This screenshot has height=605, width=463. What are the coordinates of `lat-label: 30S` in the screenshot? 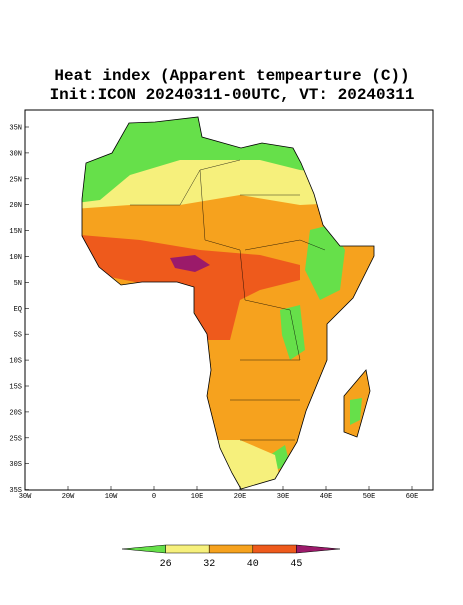 It's located at (15, 465).